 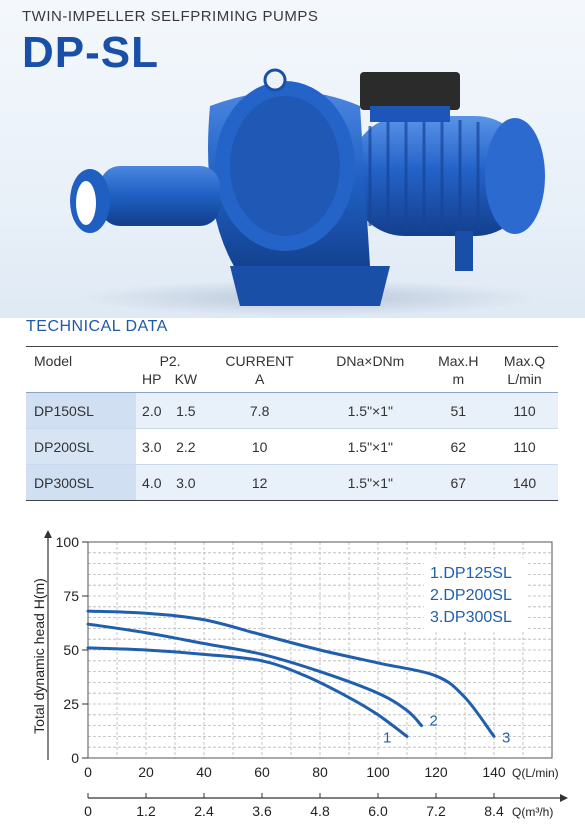 What do you see at coordinates (71, 650) in the screenshot?
I see `y-tick-label: 50` at bounding box center [71, 650].